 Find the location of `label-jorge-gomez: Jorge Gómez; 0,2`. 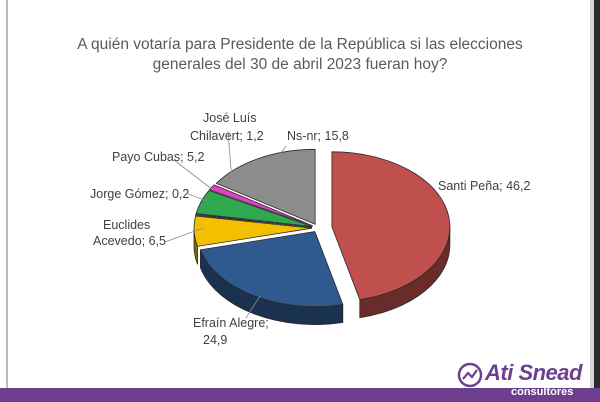

label-jorge-gomez: Jorge Gómez; 0,2 is located at coordinates (139, 194).